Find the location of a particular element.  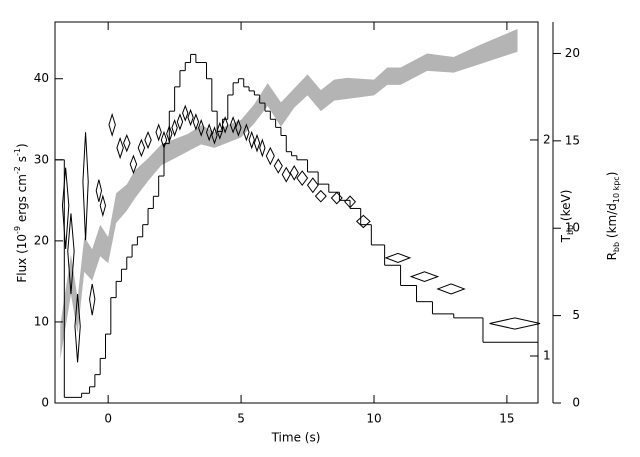

x-axis-label: Time (s) is located at coordinates (296, 438).